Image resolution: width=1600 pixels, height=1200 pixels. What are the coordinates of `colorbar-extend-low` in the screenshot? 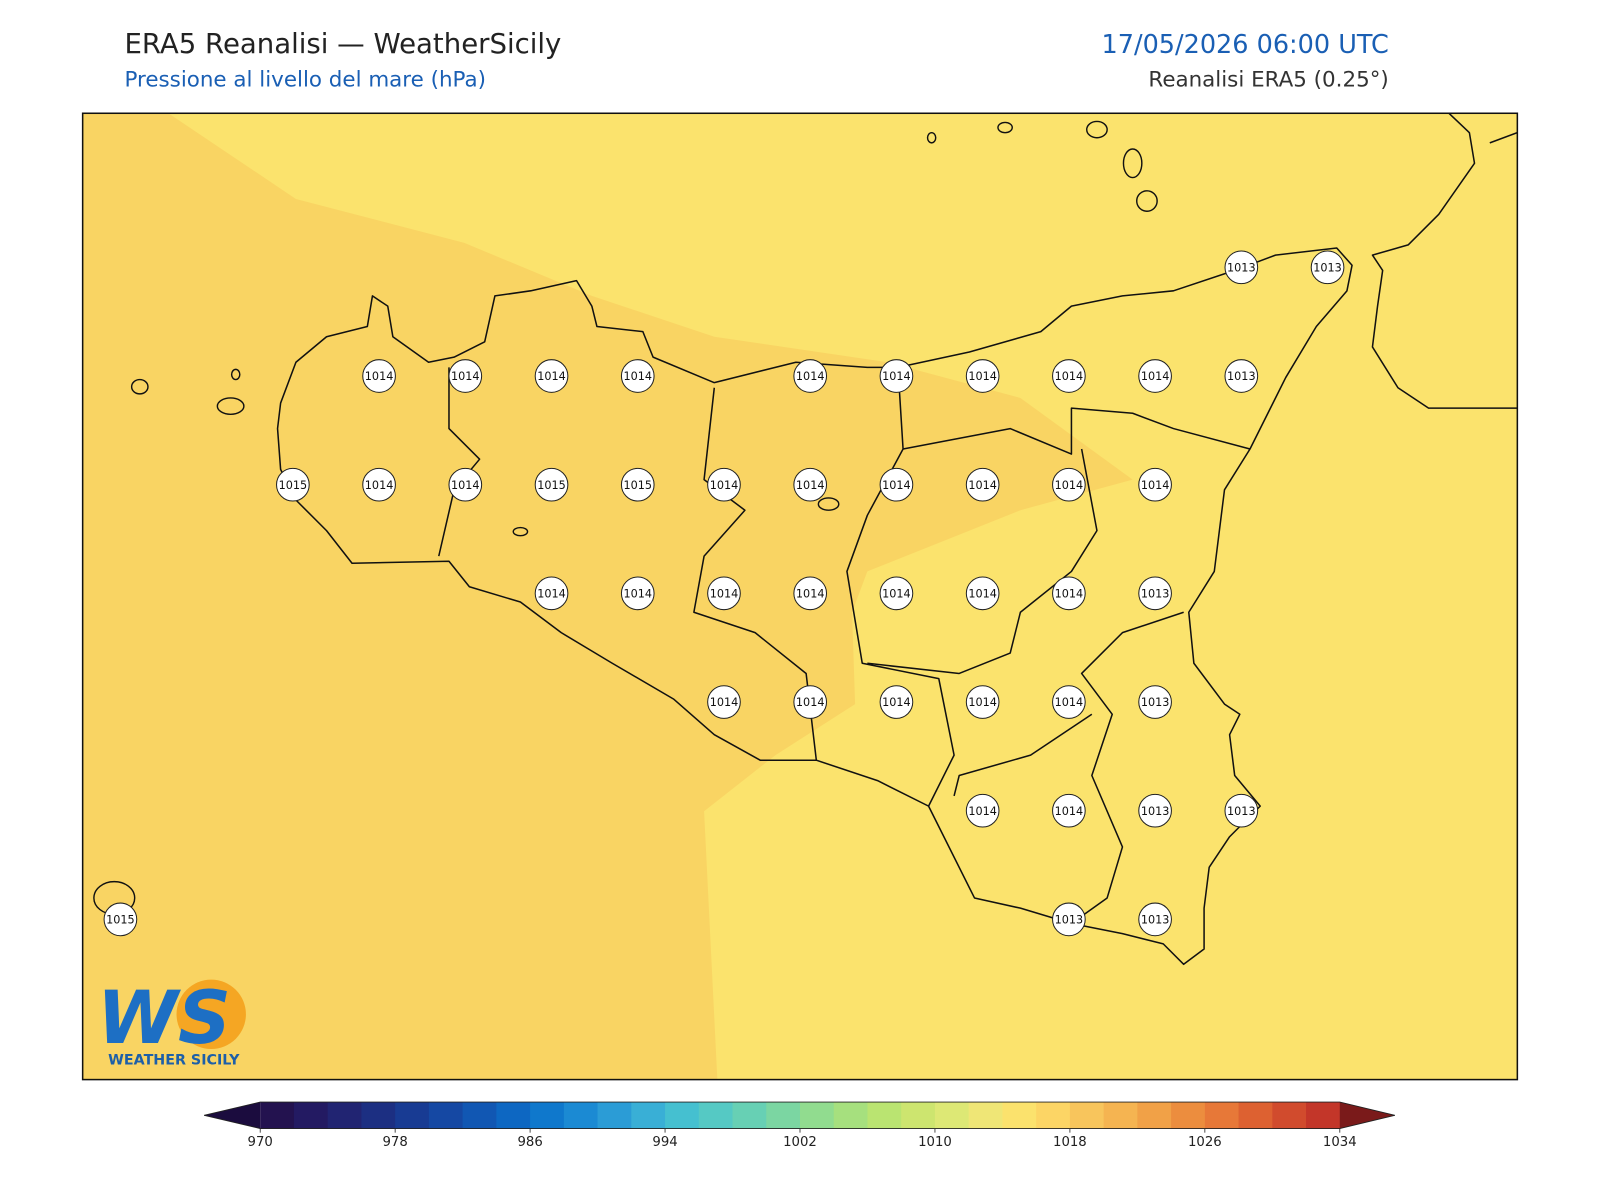 It's located at (232, 1115).